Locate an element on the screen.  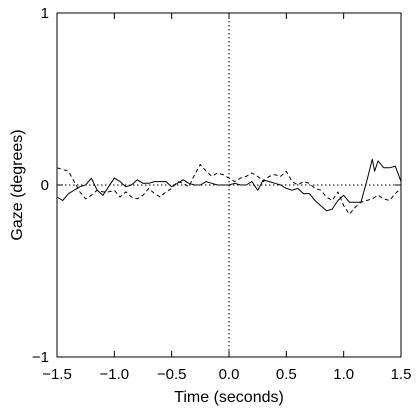
series-layer is located at coordinates (229, 186).